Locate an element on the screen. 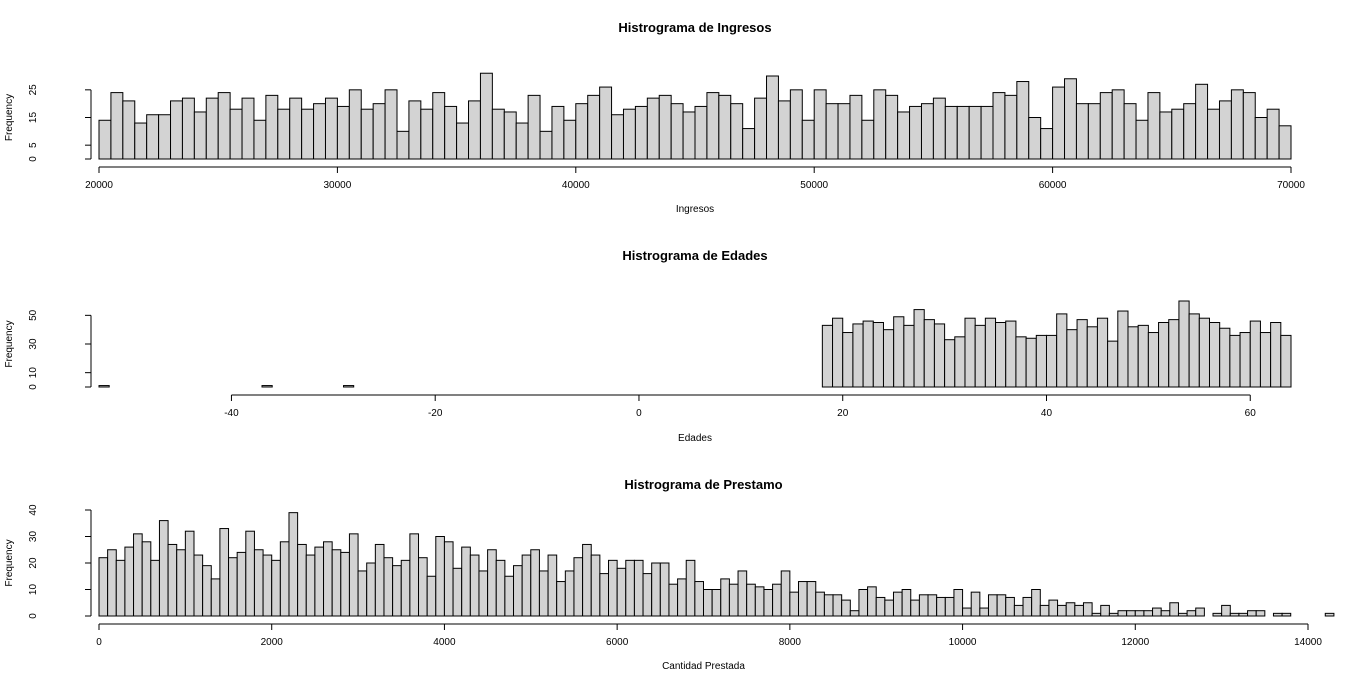 The height and width of the screenshot is (690, 1366). x-tick-label: 10000 is located at coordinates (963, 642).